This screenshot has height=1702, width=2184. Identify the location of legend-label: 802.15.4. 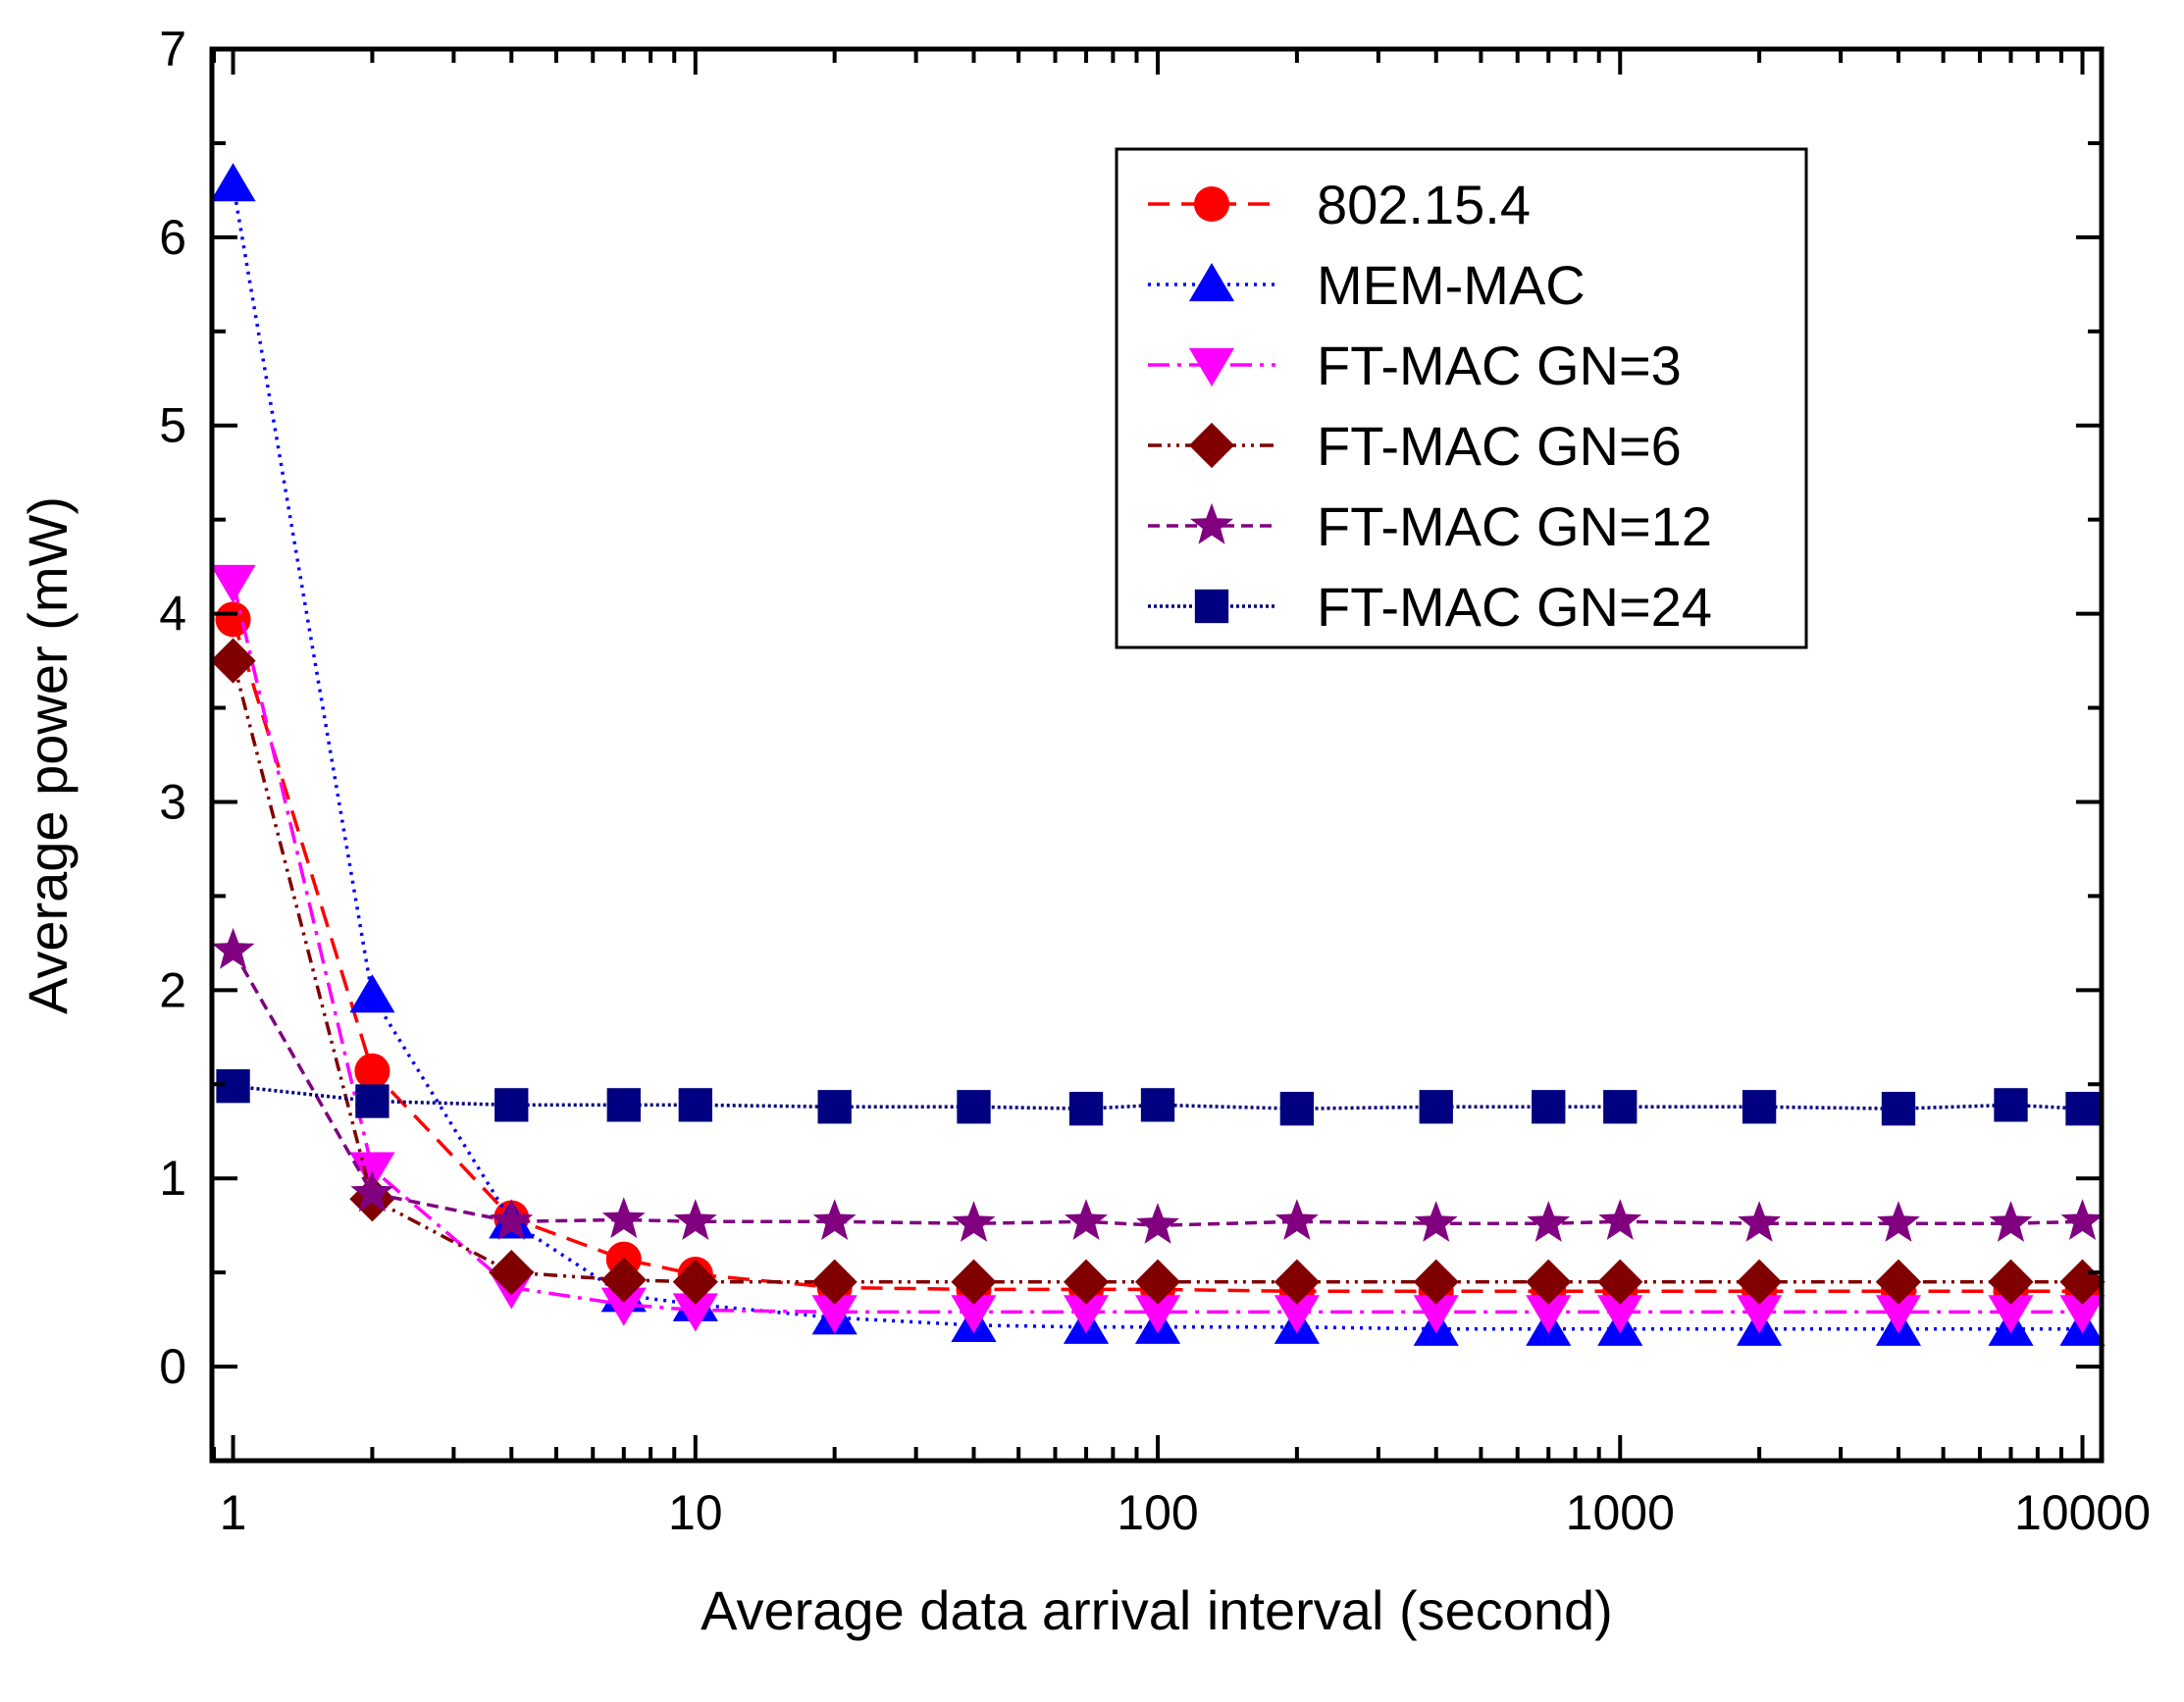
(1424, 204).